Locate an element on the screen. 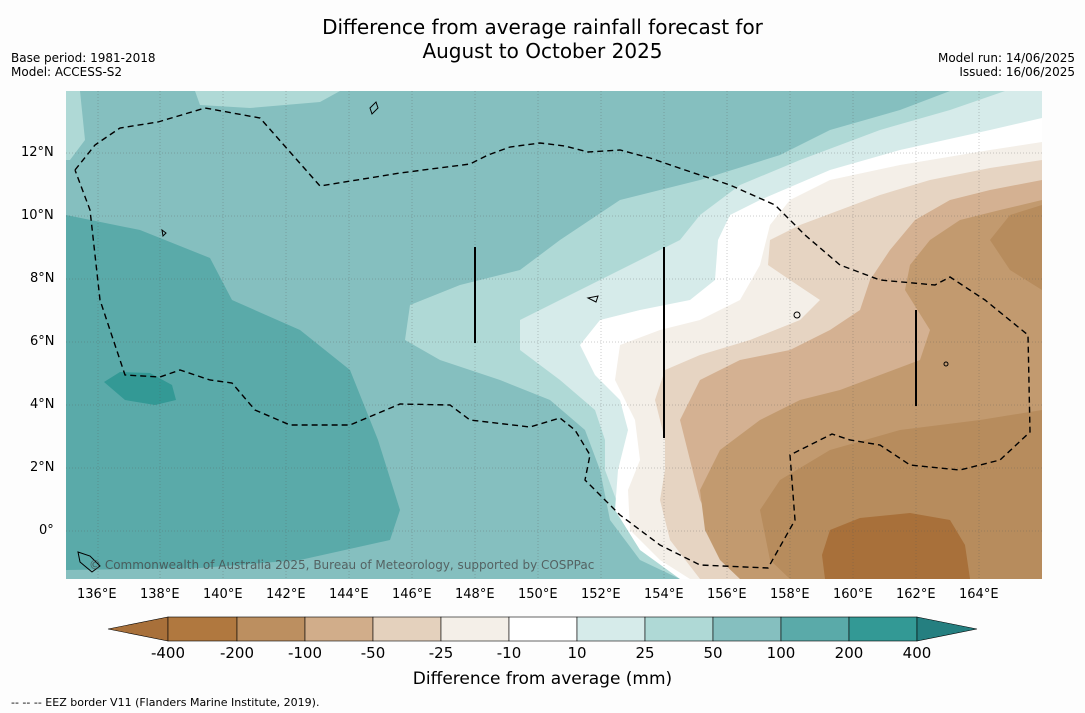 The height and width of the screenshot is (713, 1085). colorbar-label: 50 is located at coordinates (713, 653).